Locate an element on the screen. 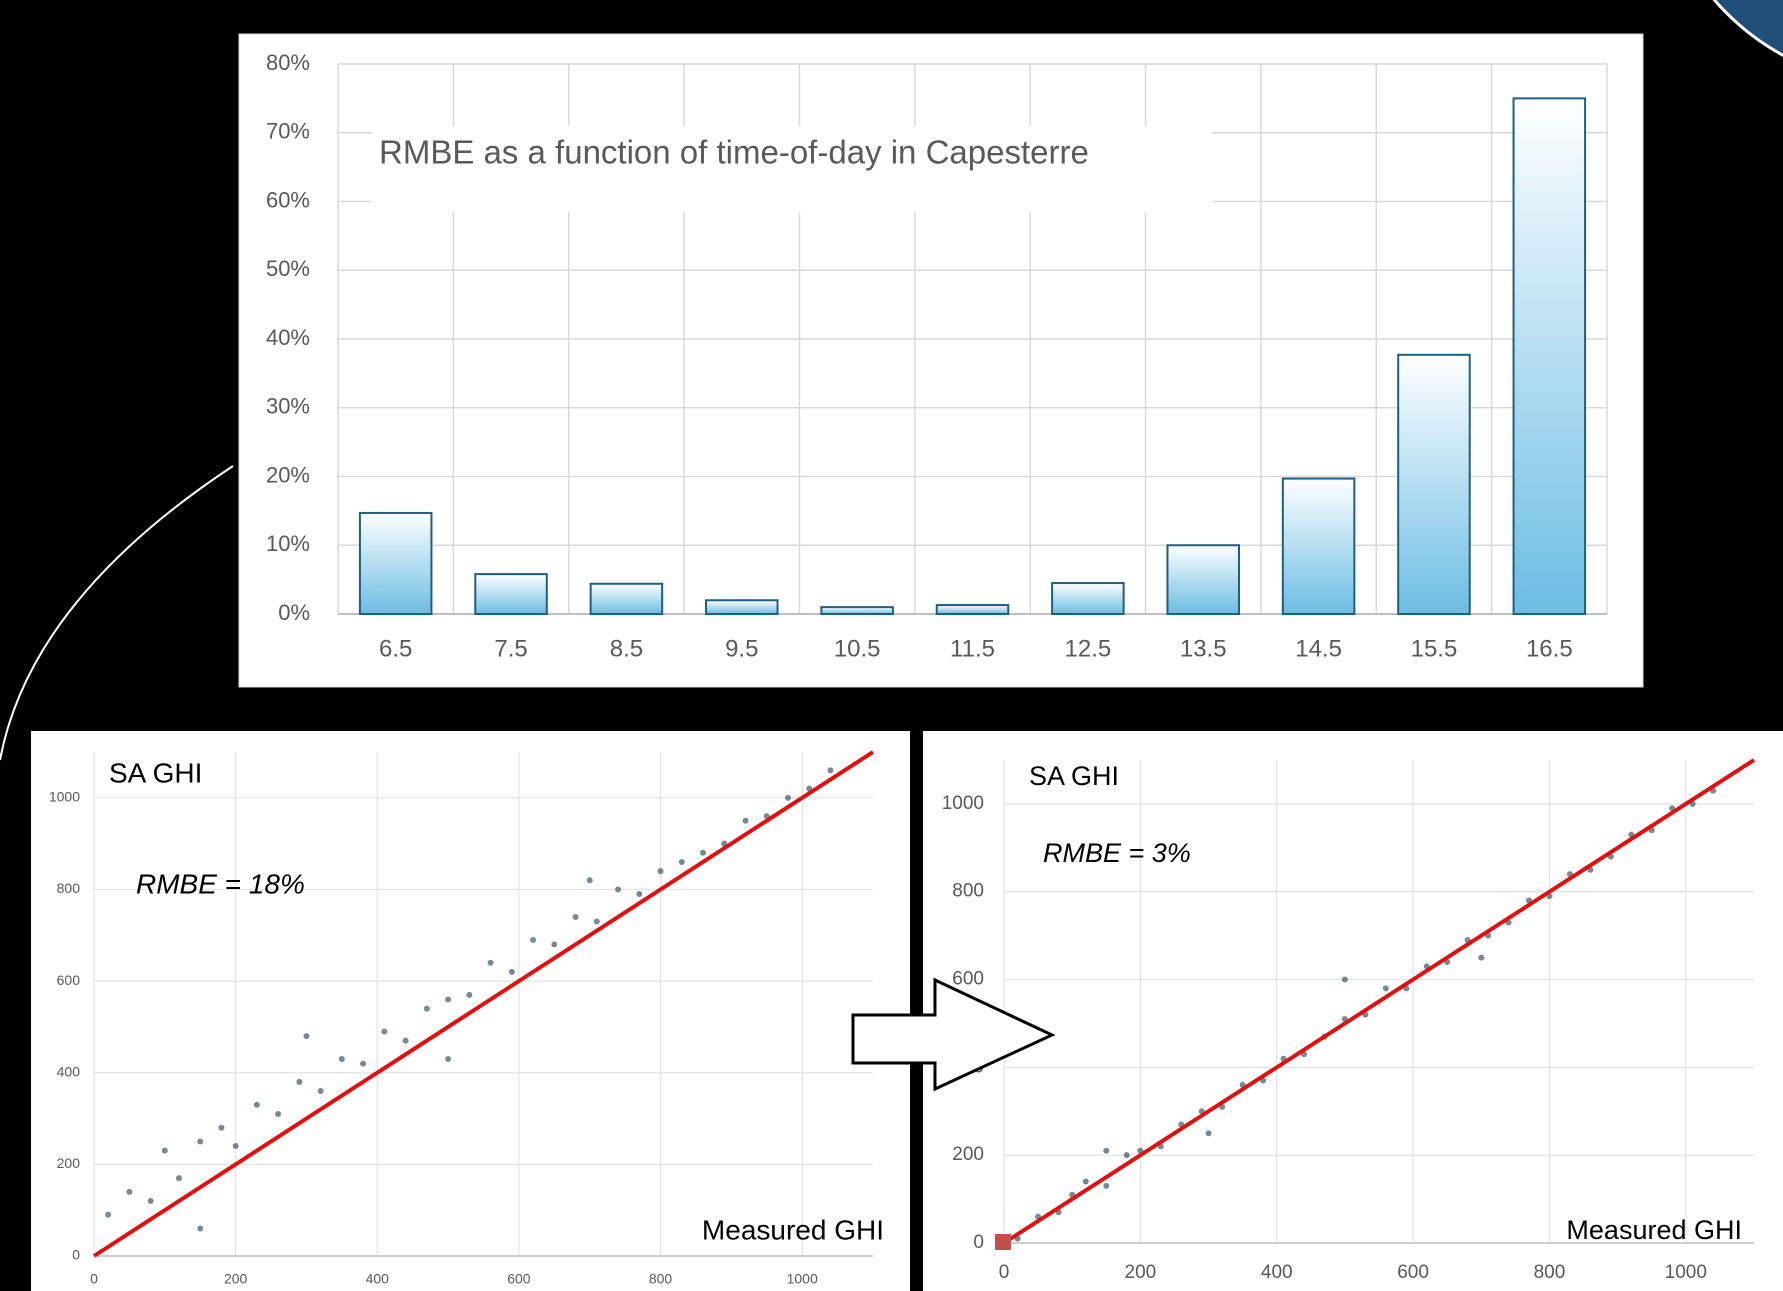  y-tick-label: 1000 is located at coordinates (64, 797).